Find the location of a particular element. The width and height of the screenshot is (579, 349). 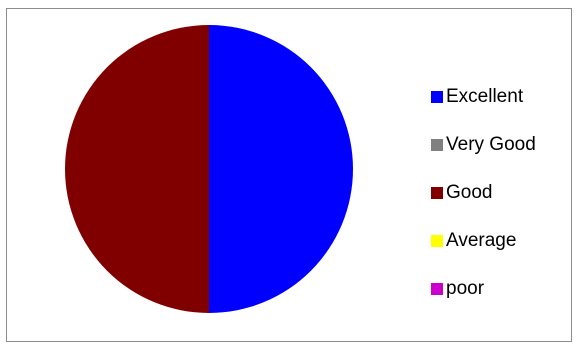

legend-label-average: Average is located at coordinates (481, 240).